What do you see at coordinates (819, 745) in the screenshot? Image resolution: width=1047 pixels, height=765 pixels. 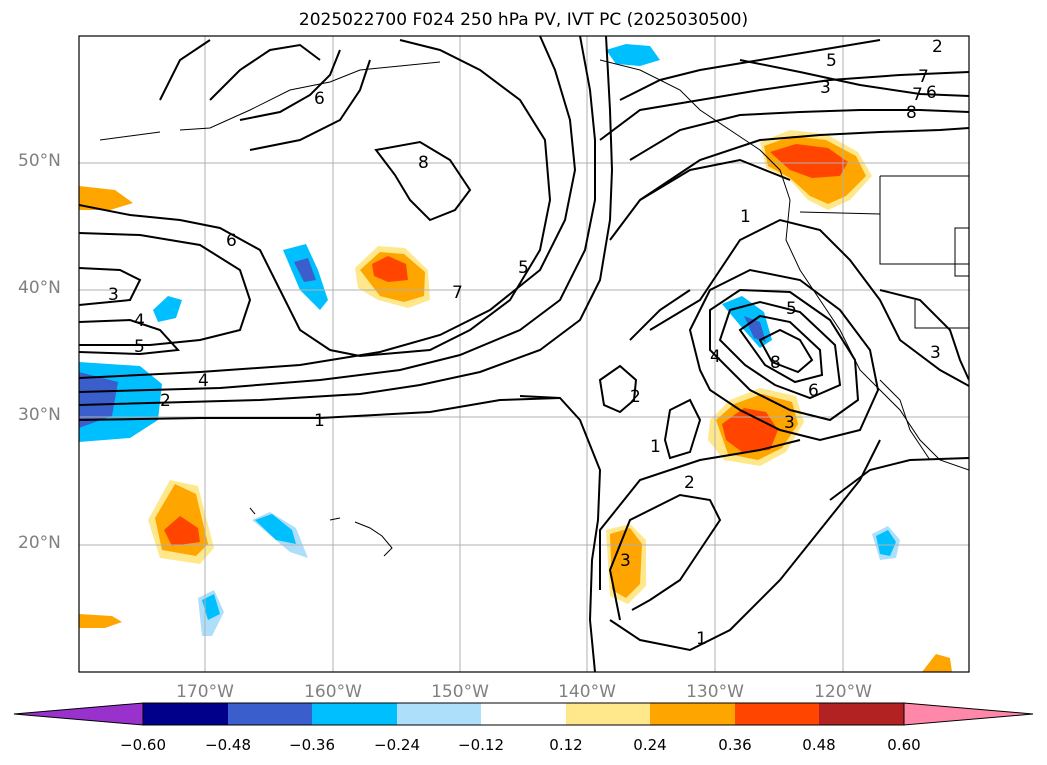 I see `colorbar-tick-label: 0.48` at bounding box center [819, 745].